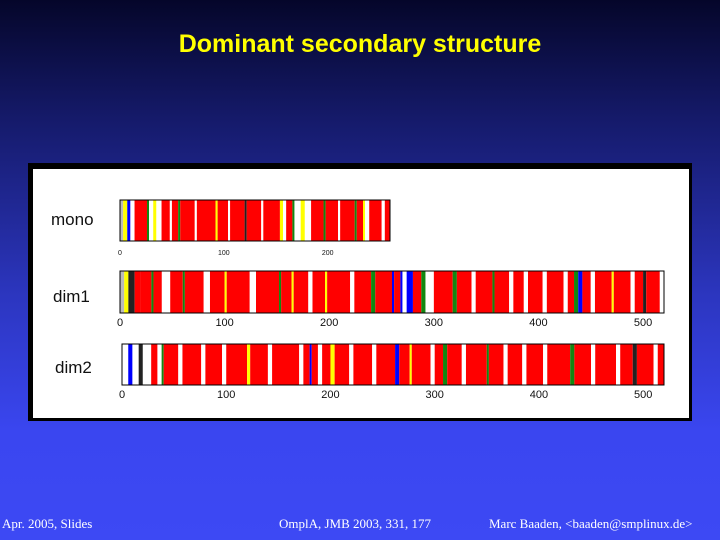 The width and height of the screenshot is (720, 540). What do you see at coordinates (47, 523) in the screenshot?
I see `footer-date: Apr. 2005, Slides` at bounding box center [47, 523].